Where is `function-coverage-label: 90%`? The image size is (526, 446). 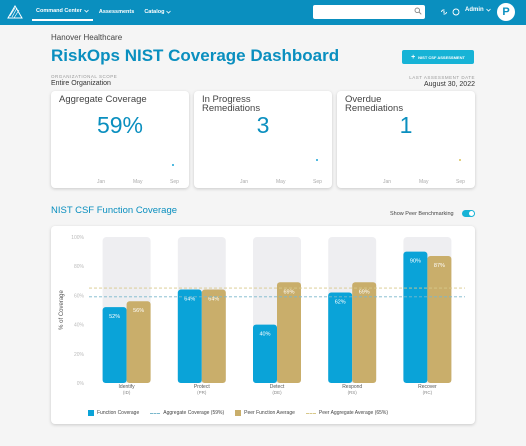
function-coverage-label: 90% is located at coordinates (415, 262).